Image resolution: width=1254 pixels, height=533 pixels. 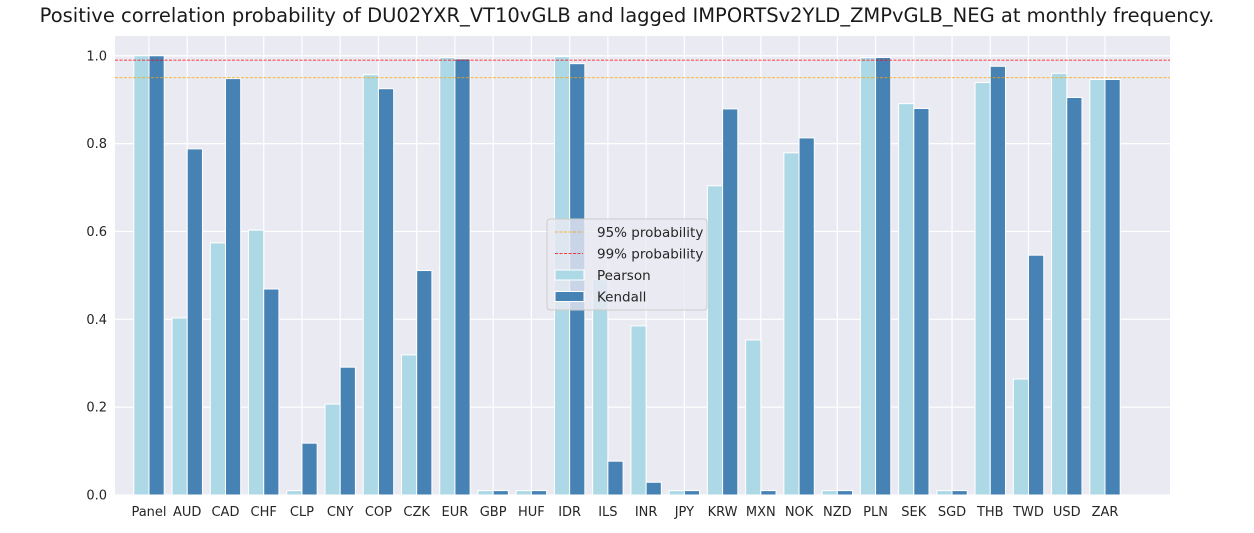 I want to click on bar-kendall-usd, so click(x=1074, y=296).